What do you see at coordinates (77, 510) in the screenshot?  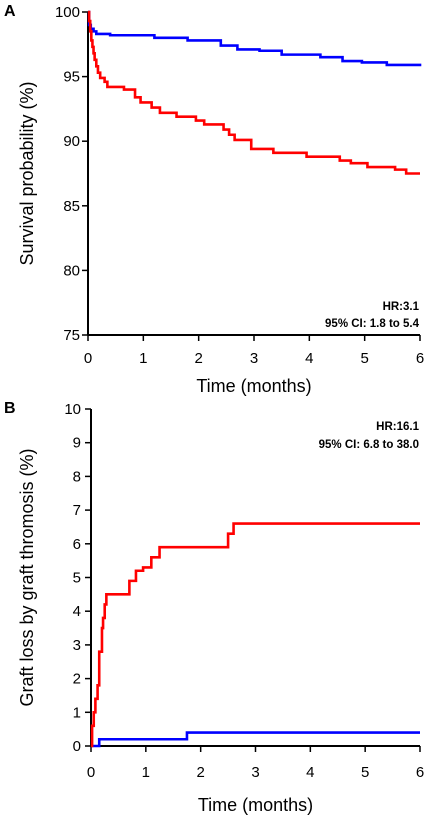 I see `y-tick-label: 7` at bounding box center [77, 510].